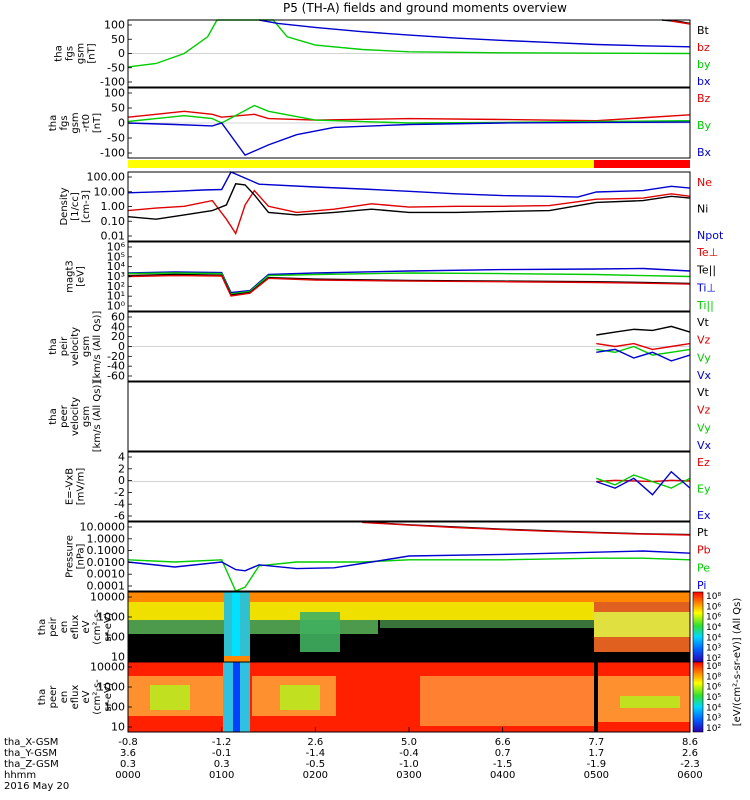 Image resolution: width=750 pixels, height=800 pixels. Describe the element at coordinates (128, 753) in the screenshot. I see `x-tick-label: 3.6` at that location.